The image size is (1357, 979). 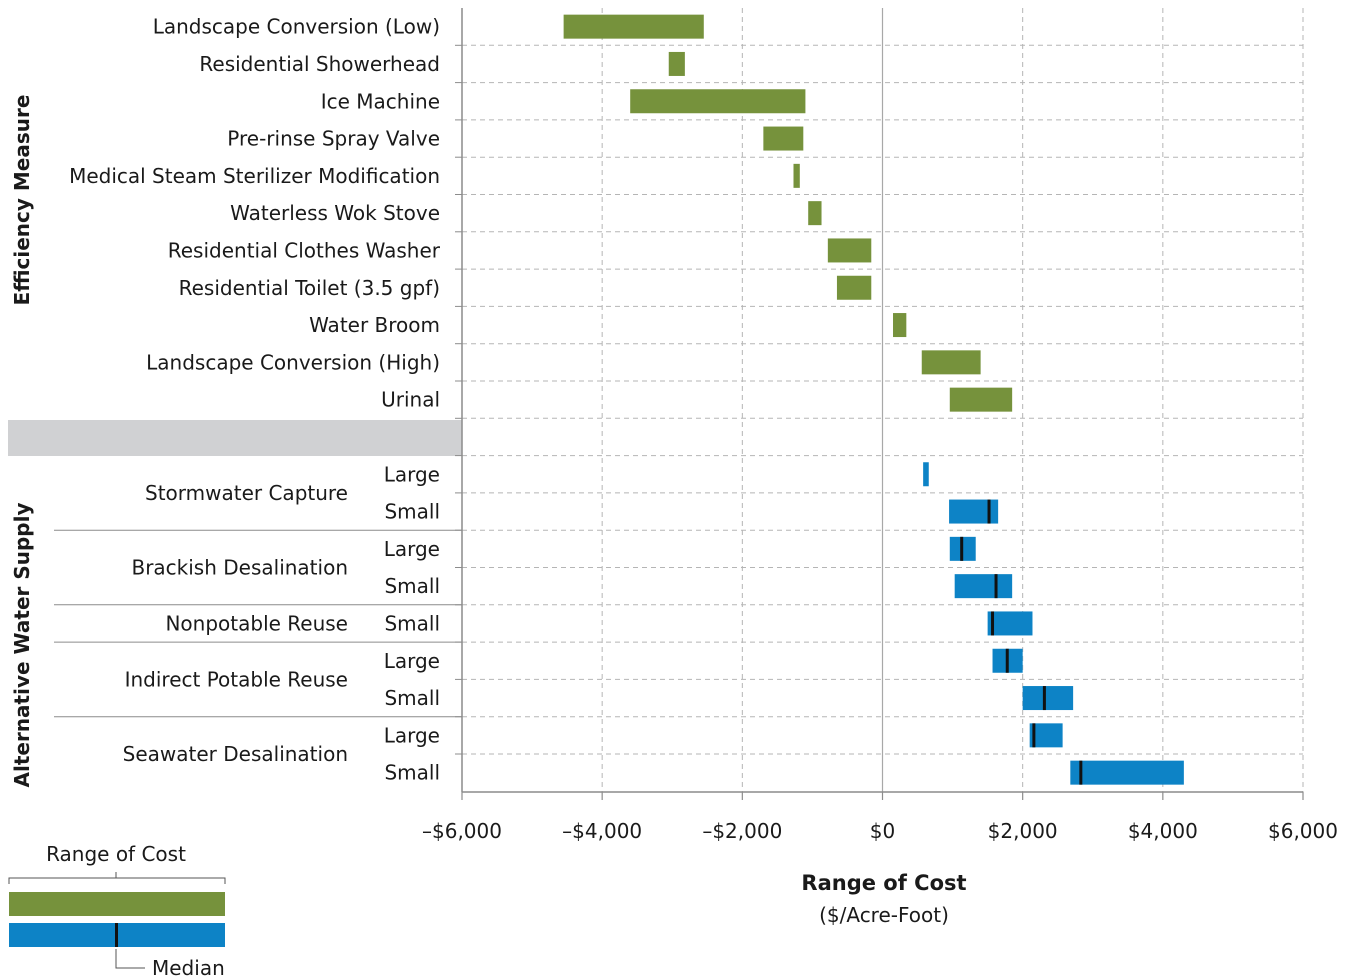 What do you see at coordinates (130, 959) in the screenshot?
I see `legend-median-pointer` at bounding box center [130, 959].